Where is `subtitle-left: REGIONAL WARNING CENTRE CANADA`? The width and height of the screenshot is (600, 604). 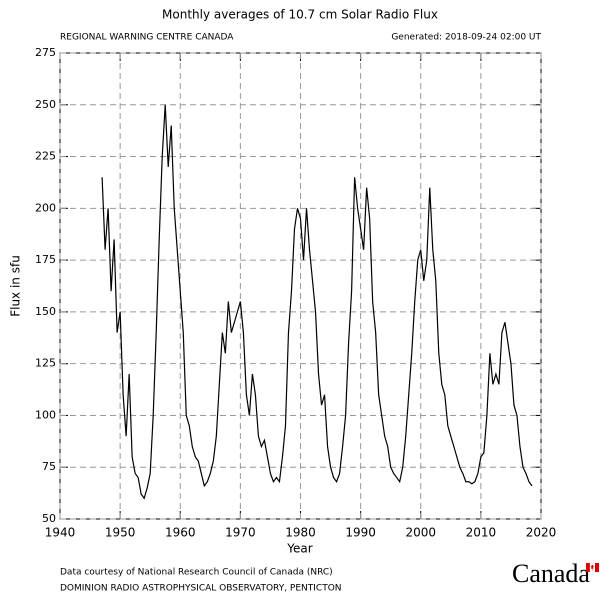 subtitle-left: REGIONAL WARNING CENTRE CANADA is located at coordinates (147, 38).